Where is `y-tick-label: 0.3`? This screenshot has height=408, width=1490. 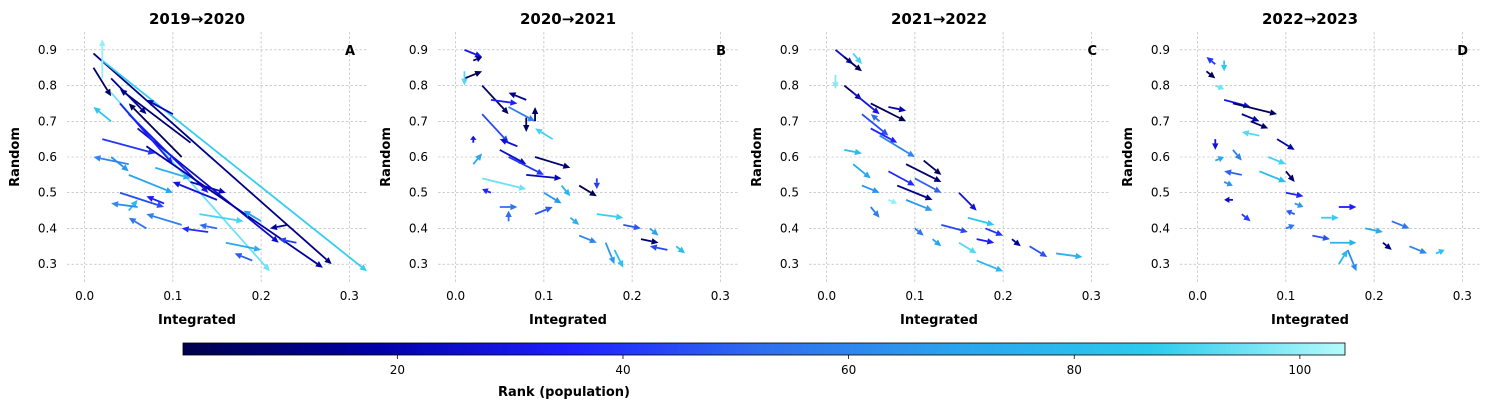
y-tick-label: 0.3 is located at coordinates (418, 264).